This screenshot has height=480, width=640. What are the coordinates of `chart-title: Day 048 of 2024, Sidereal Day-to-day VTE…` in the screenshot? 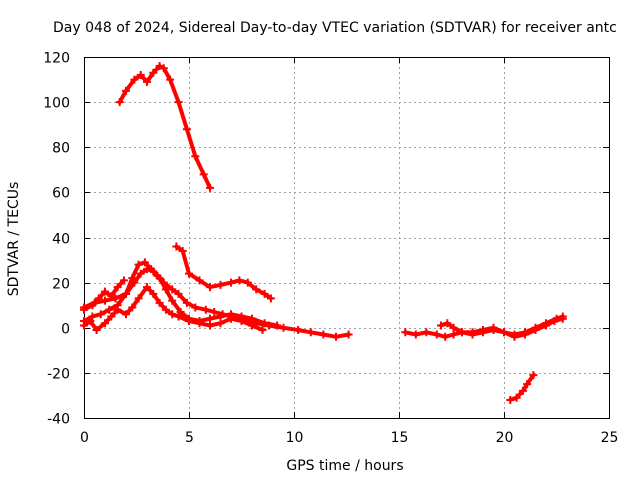 It's located at (335, 28).